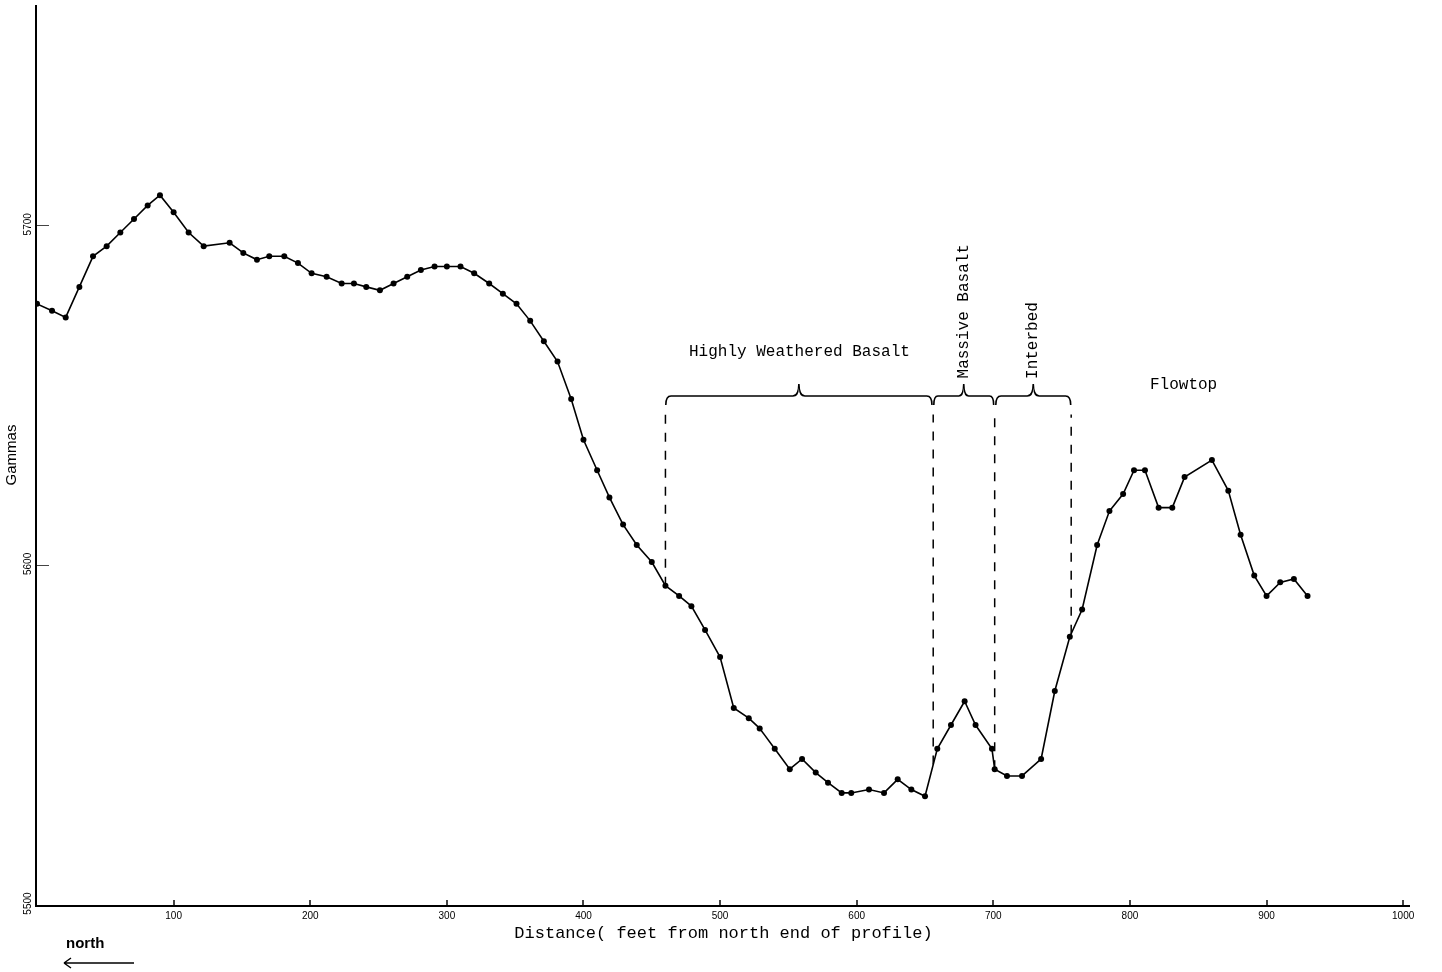 This screenshot has height=972, width=1442. What do you see at coordinates (10, 455) in the screenshot?
I see `y-axis-title: Gammas` at bounding box center [10, 455].